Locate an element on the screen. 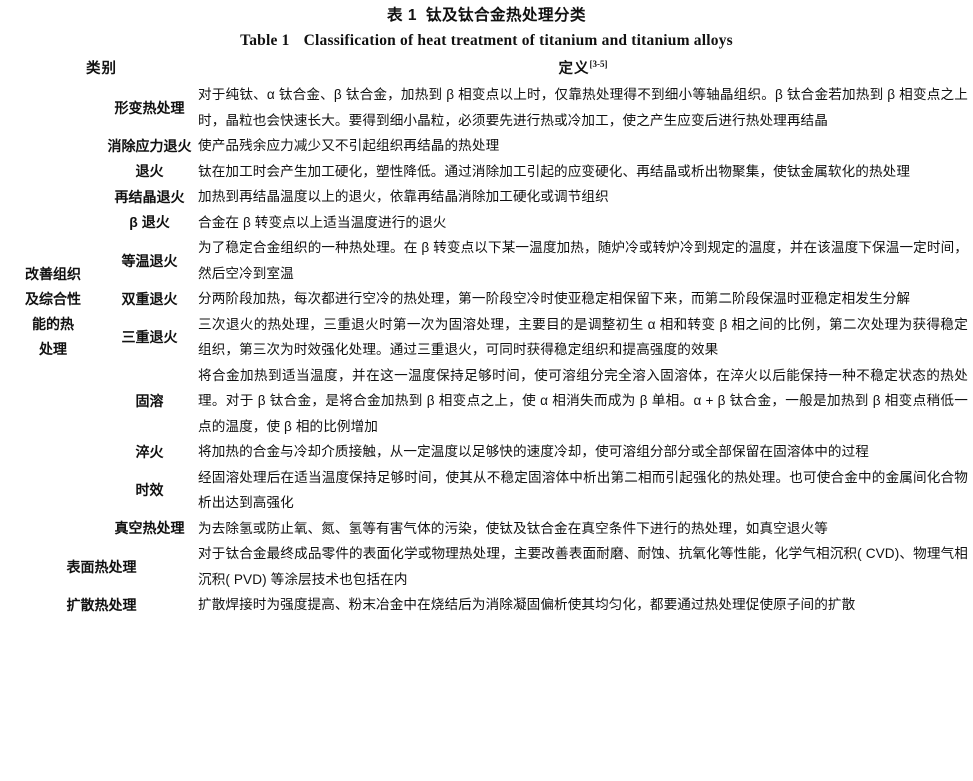  group-label-line-4: 处理 is located at coordinates (53, 348).